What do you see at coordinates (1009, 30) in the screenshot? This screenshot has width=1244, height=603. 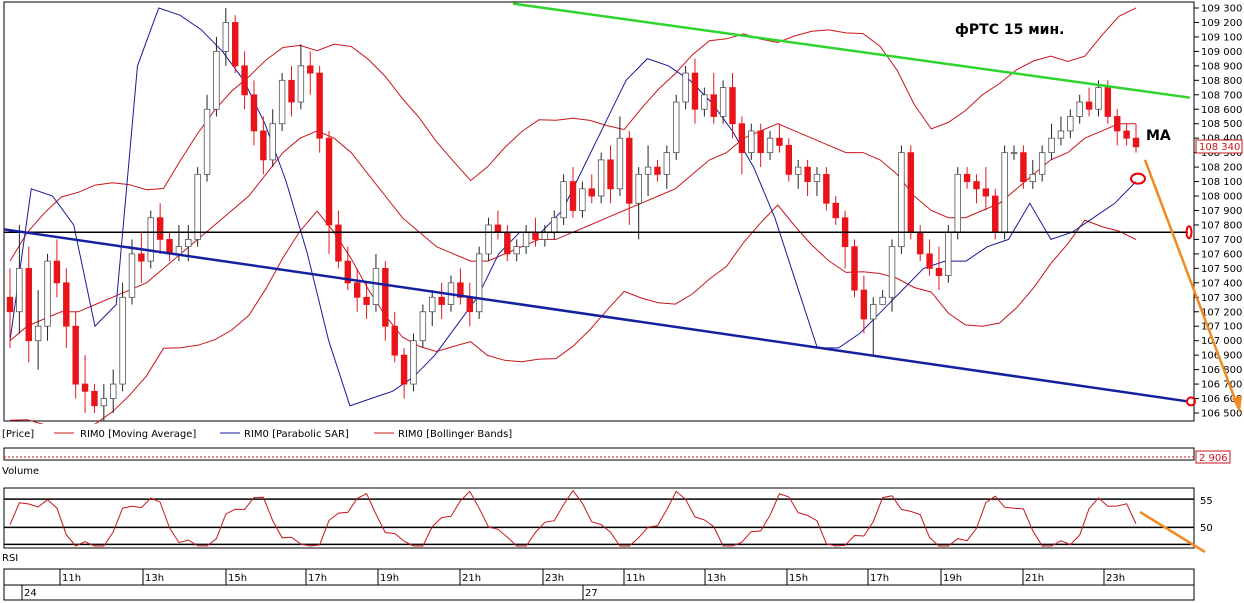 I see `chart-title: фРТС 15 мин.` at bounding box center [1009, 30].